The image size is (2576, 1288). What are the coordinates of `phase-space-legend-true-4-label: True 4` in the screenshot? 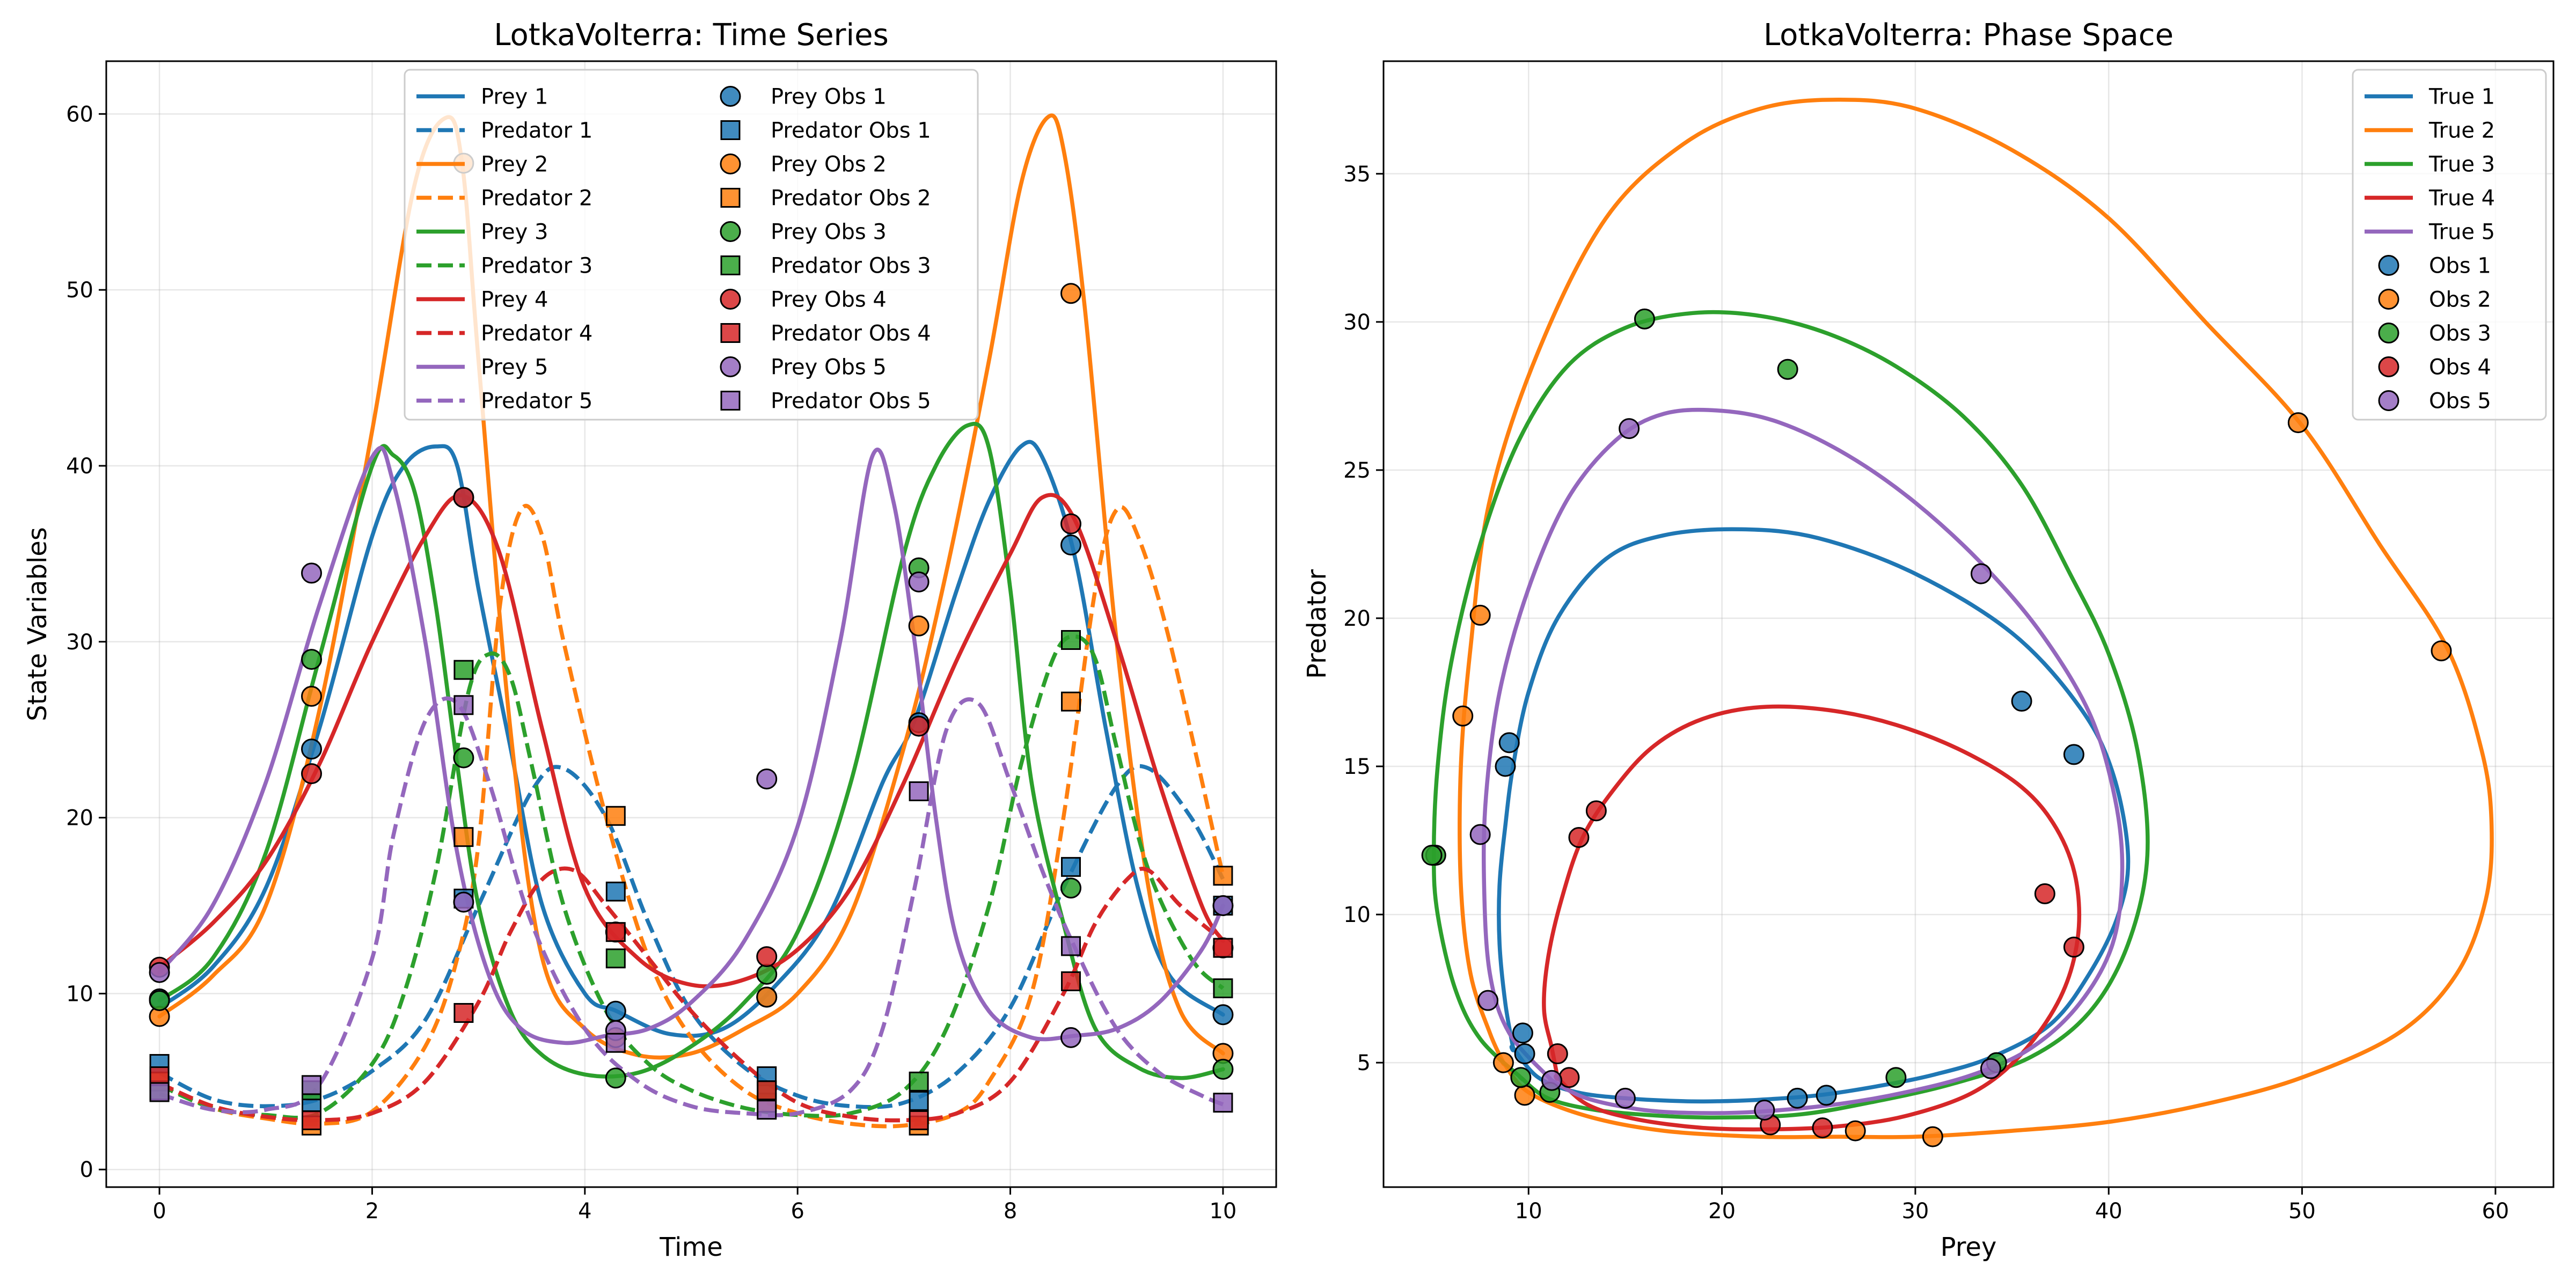 It's located at (2461, 198).